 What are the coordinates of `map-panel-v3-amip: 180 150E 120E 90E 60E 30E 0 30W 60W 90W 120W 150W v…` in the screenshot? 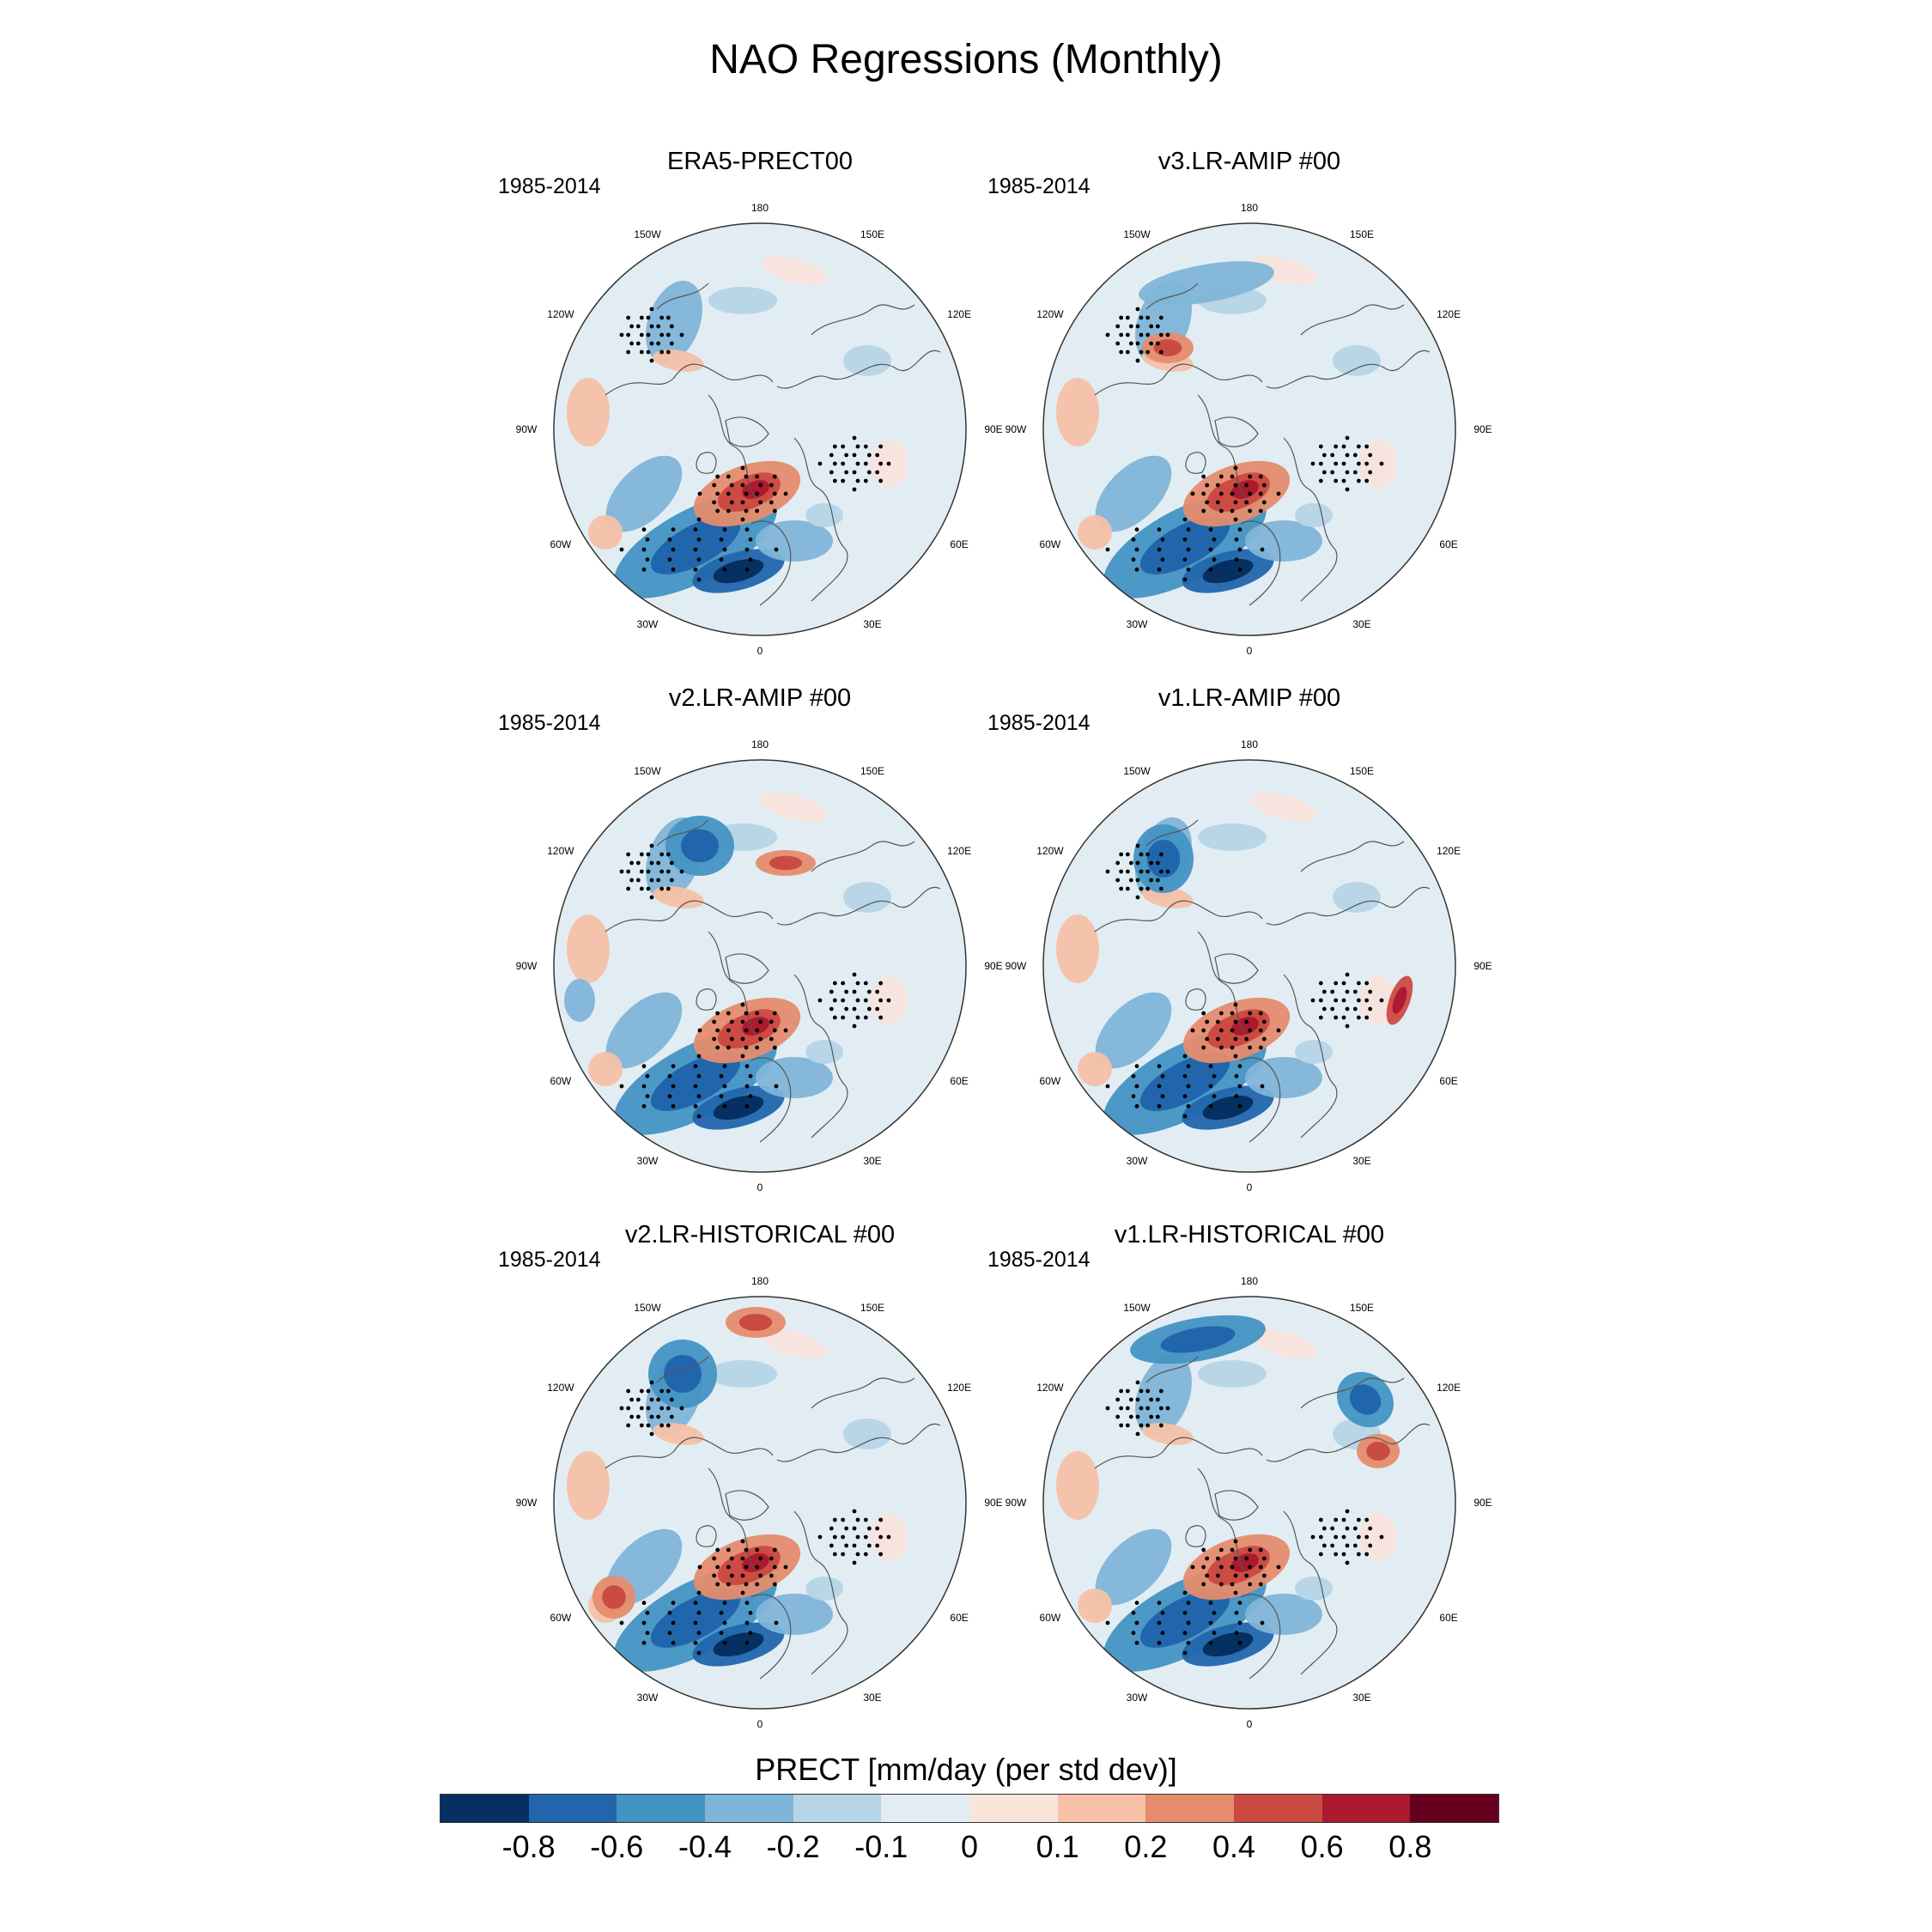 It's located at (1239, 409).